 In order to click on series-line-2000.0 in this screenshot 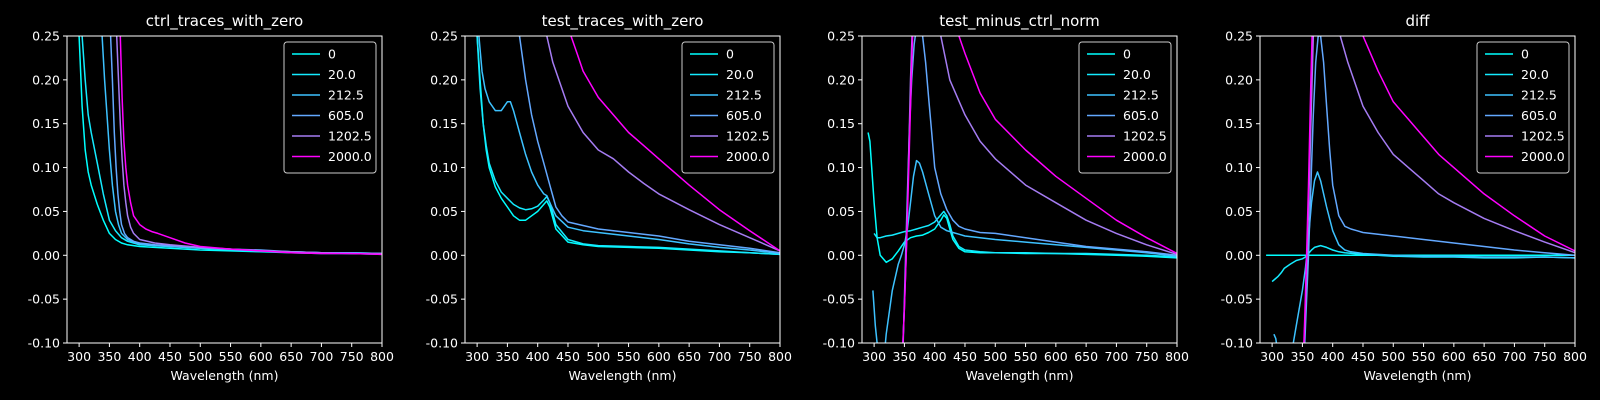, I will do `click(1439, 189)`.